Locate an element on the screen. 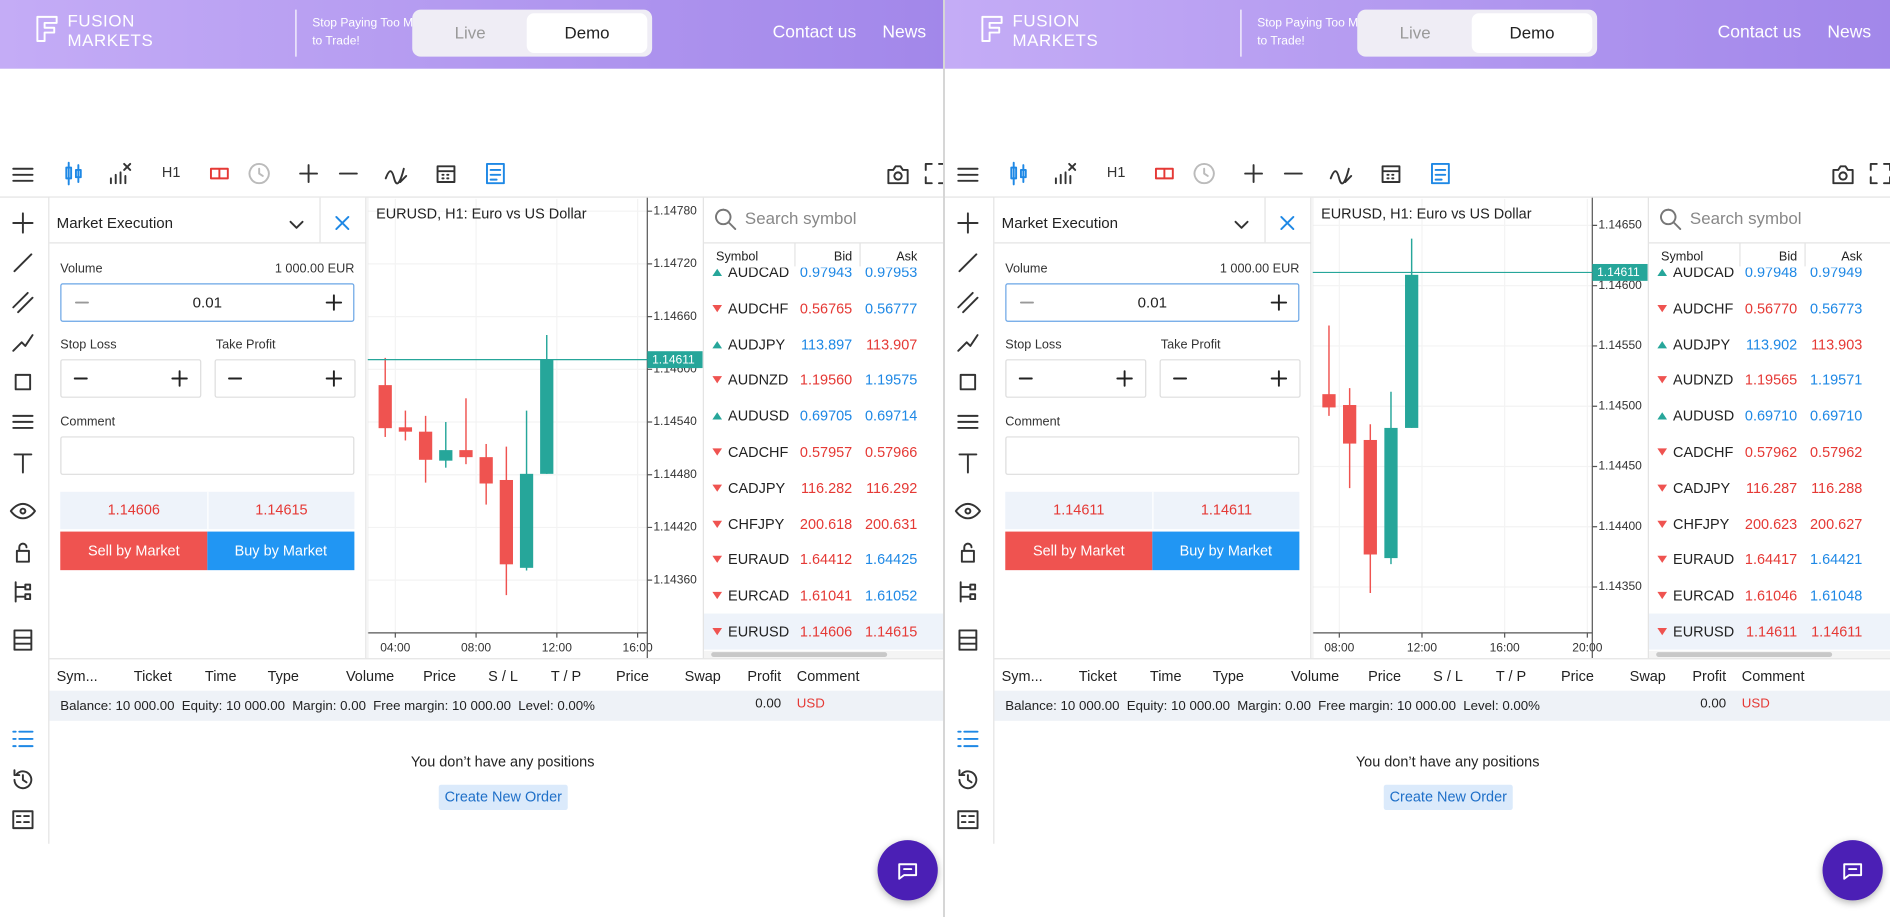  symbol-row: AUDUSD 0.69710 0.69710 is located at coordinates (1769, 416).